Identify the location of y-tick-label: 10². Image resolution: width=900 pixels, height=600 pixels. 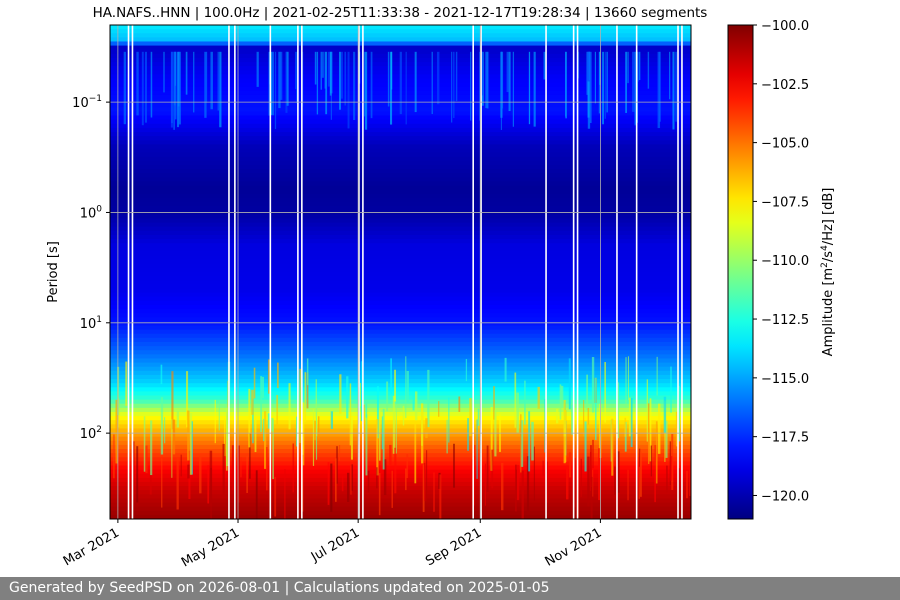
(91, 433).